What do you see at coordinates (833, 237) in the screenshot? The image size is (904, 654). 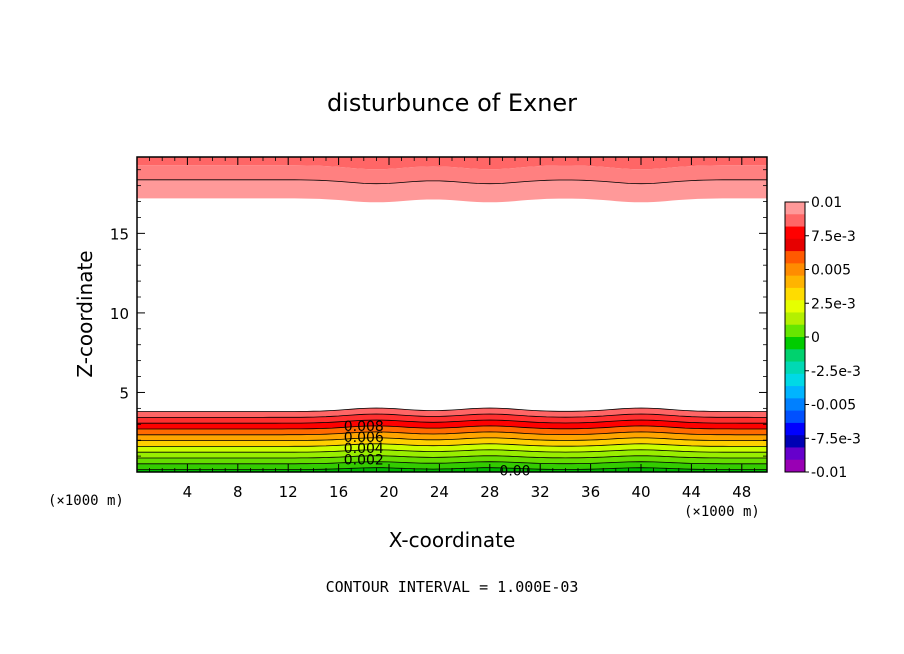 I see `colorbar-label: 7.5e-3` at bounding box center [833, 237].